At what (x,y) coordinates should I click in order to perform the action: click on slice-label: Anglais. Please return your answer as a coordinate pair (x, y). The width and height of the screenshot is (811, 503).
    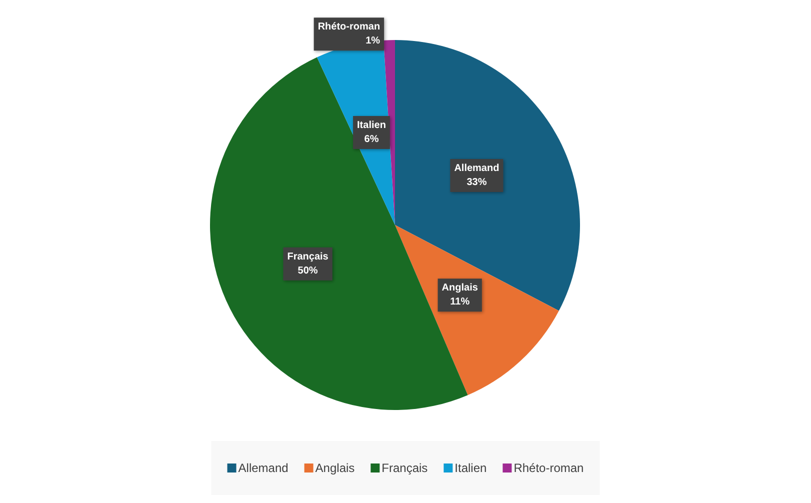
    Looking at the image, I should click on (460, 288).